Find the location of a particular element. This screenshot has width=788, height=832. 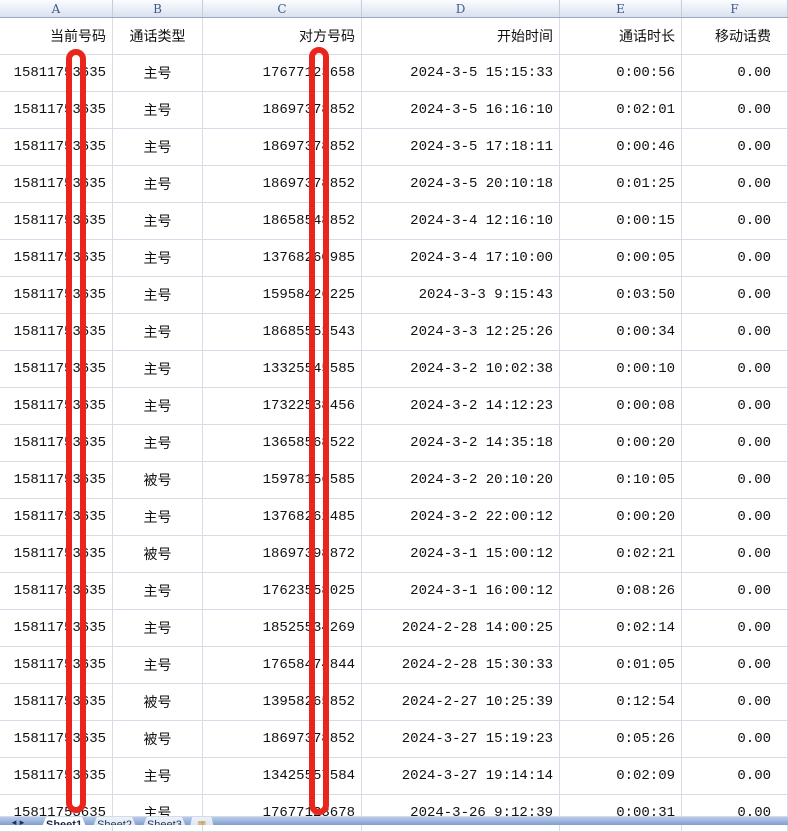

cell: 2024-3-2 14:12:23 is located at coordinates (461, 406).